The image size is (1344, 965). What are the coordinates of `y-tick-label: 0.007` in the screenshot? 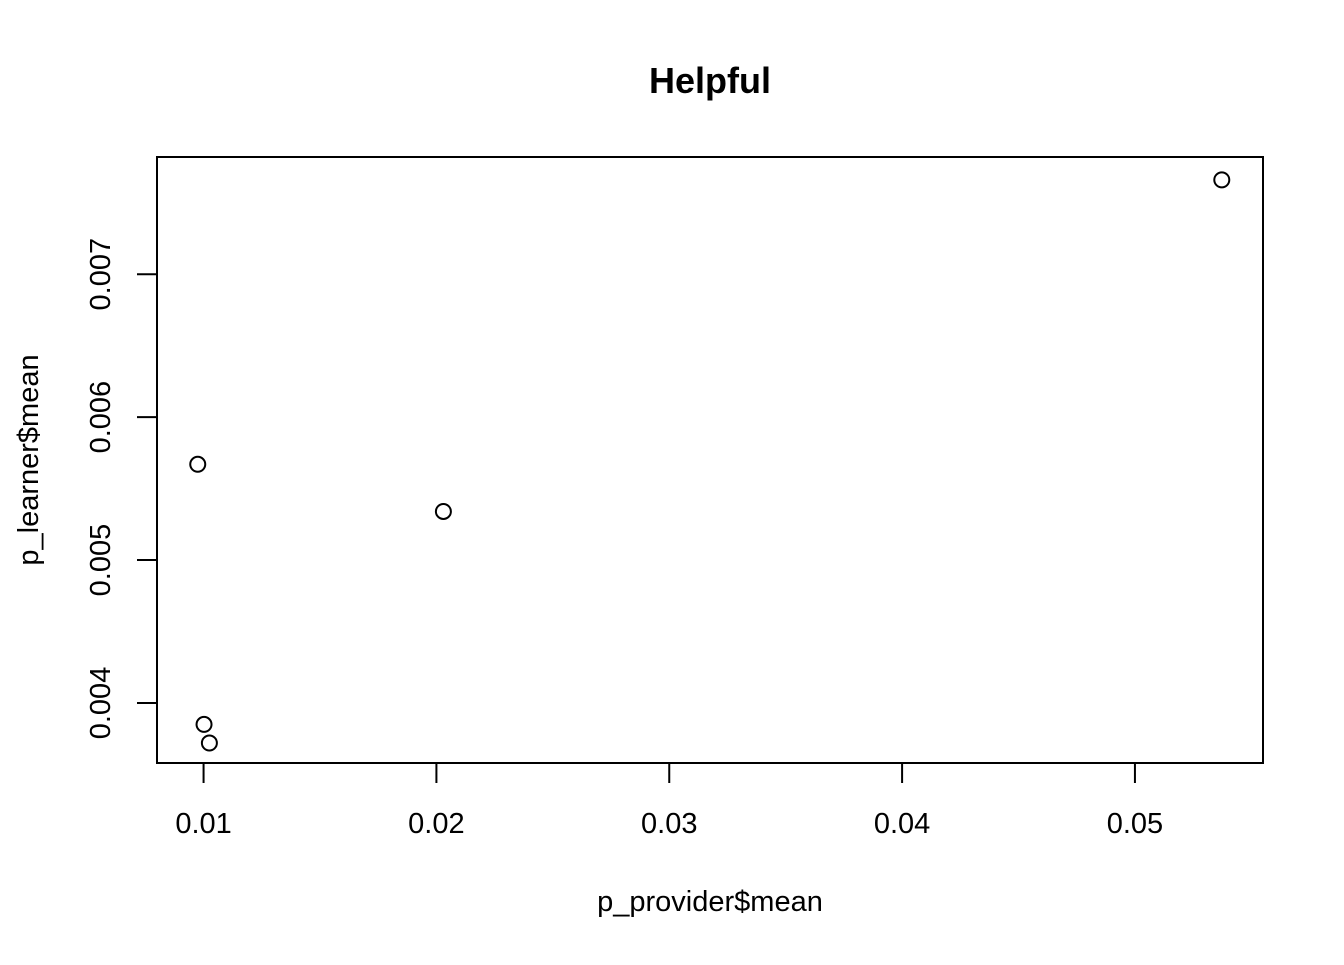 It's located at (101, 274).